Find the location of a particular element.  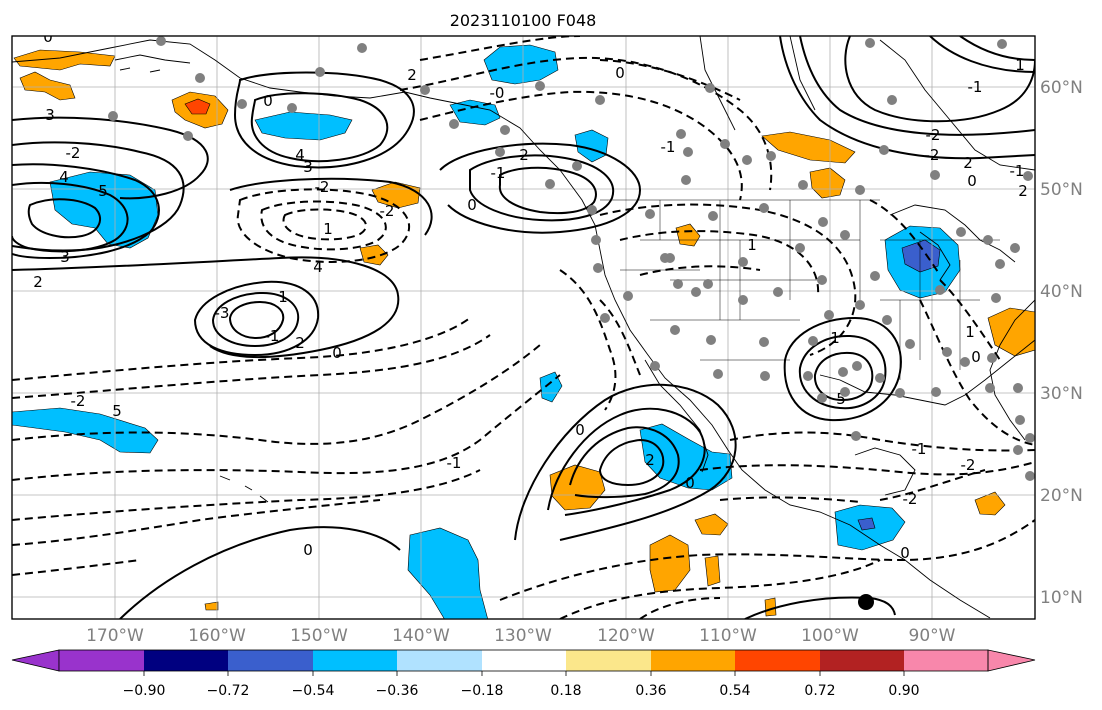

highlight-marker is located at coordinates (866, 602).